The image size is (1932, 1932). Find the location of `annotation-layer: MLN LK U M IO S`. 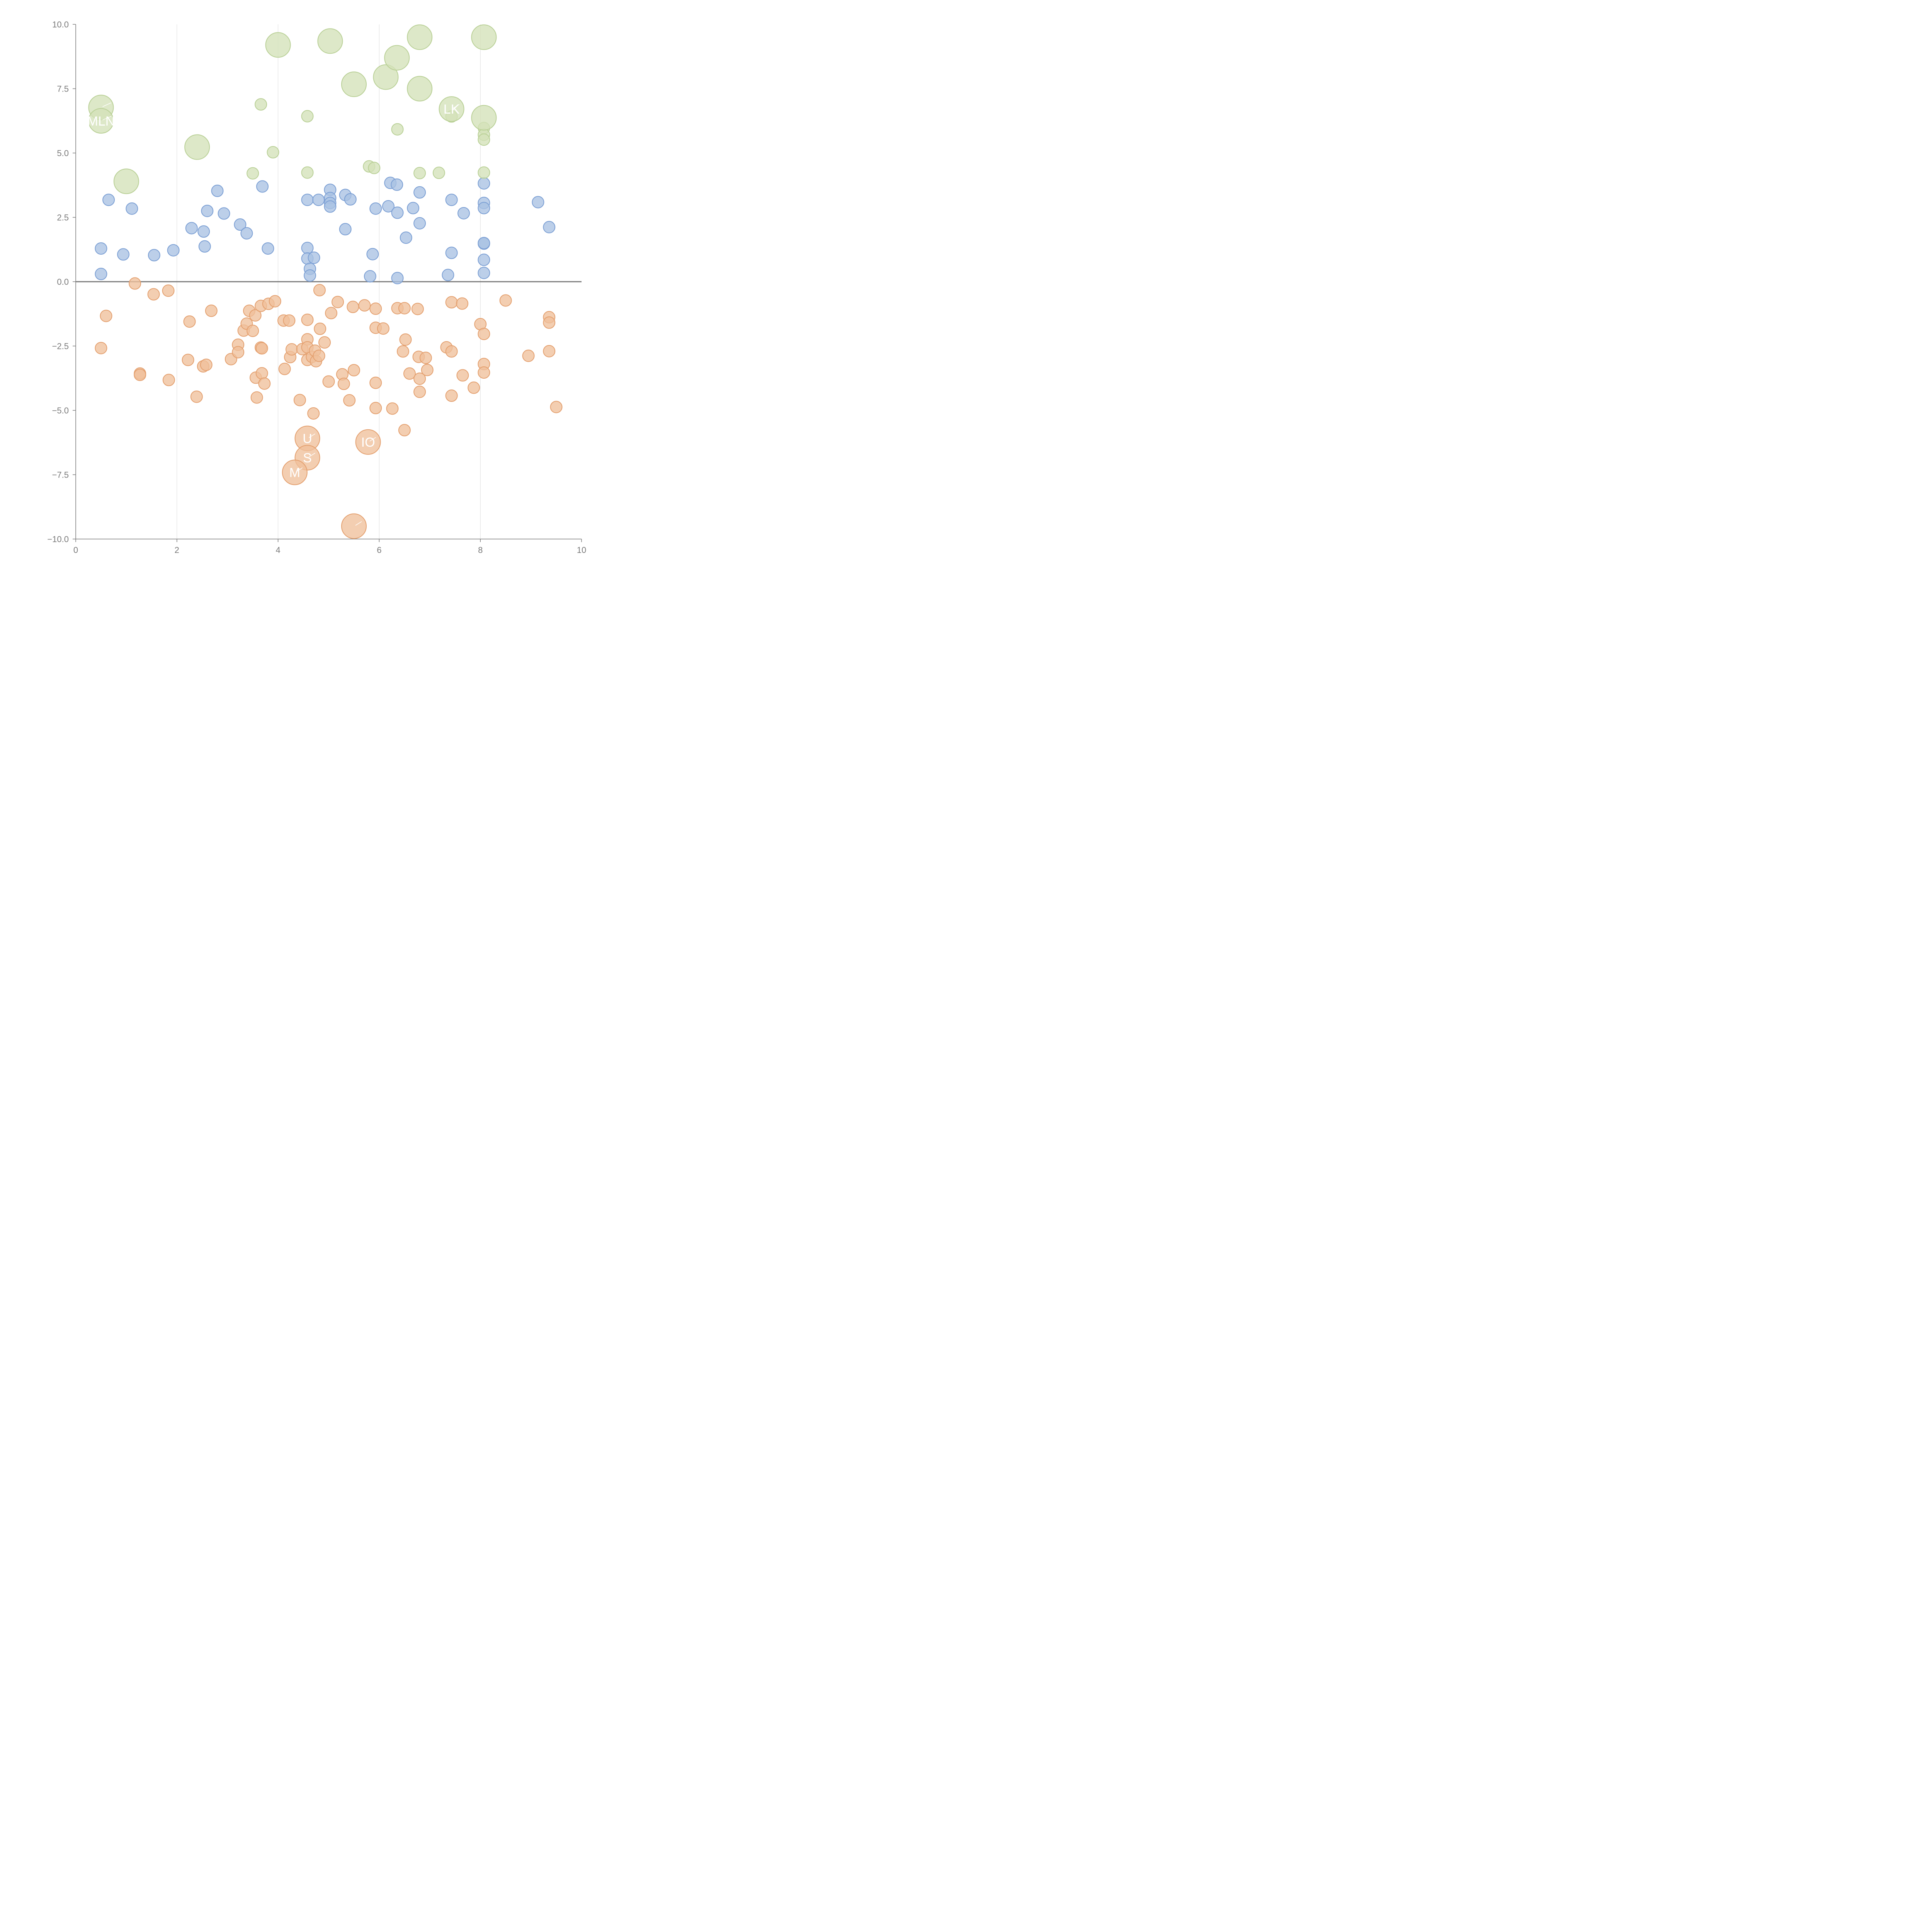

annotation-layer: MLN LK U M IO S is located at coordinates (273, 318).